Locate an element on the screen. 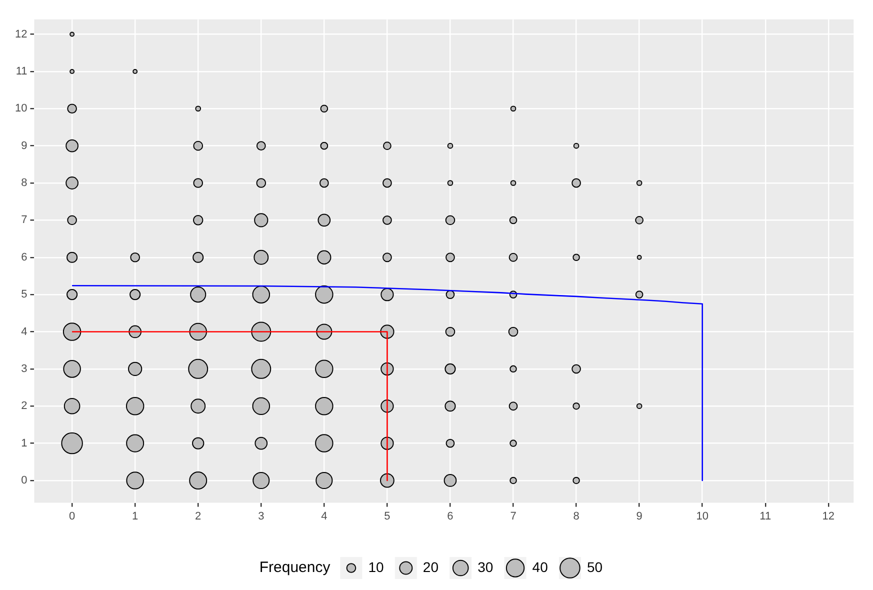 The image size is (873, 590). x-tick-label: 9 is located at coordinates (639, 516).